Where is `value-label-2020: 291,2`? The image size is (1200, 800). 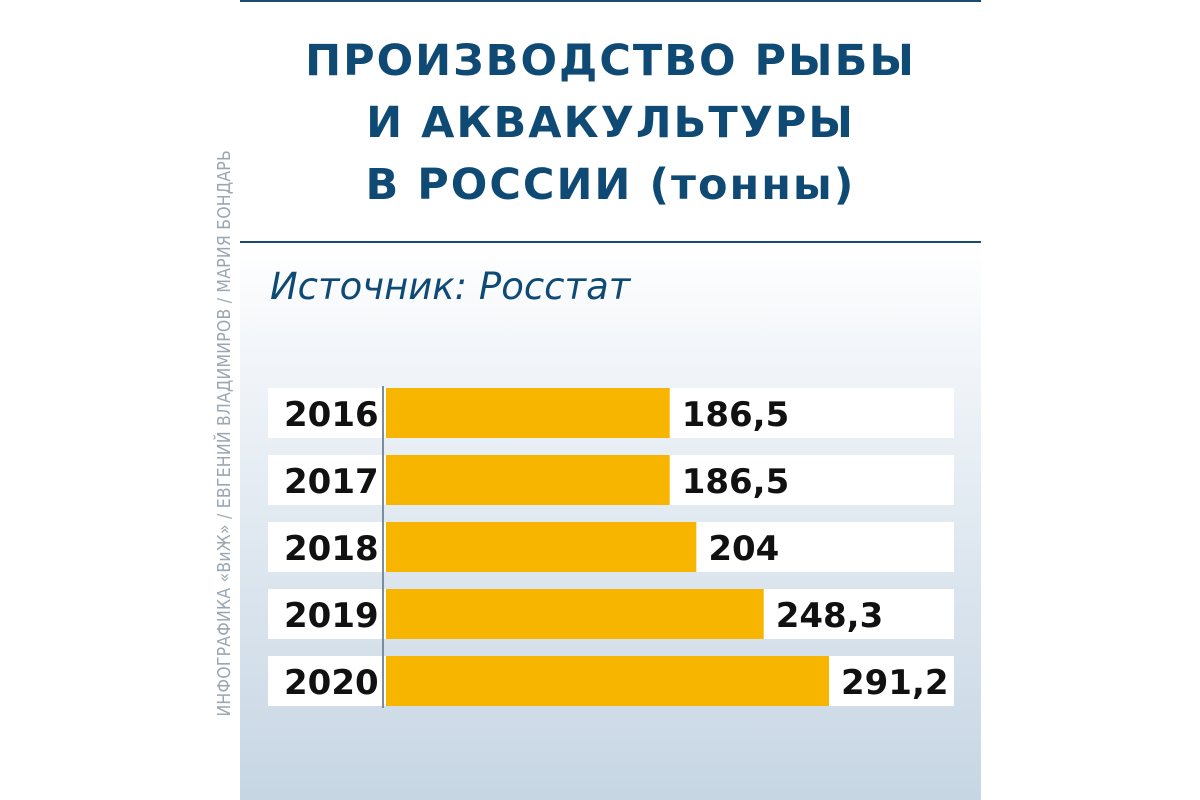
value-label-2020: 291,2 is located at coordinates (895, 683).